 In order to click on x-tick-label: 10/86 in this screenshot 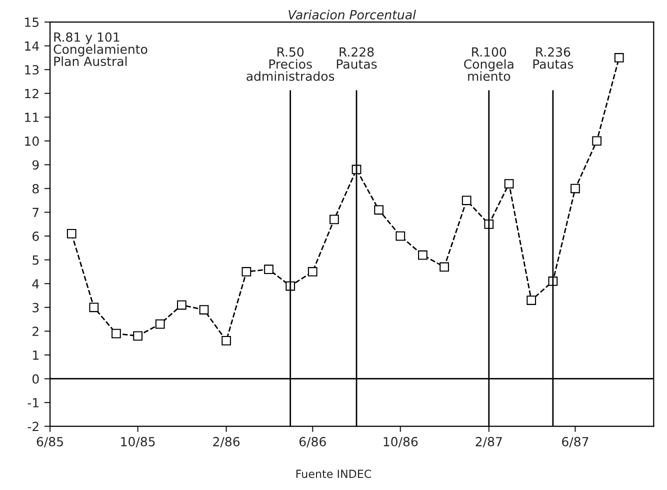, I will do `click(401, 442)`.